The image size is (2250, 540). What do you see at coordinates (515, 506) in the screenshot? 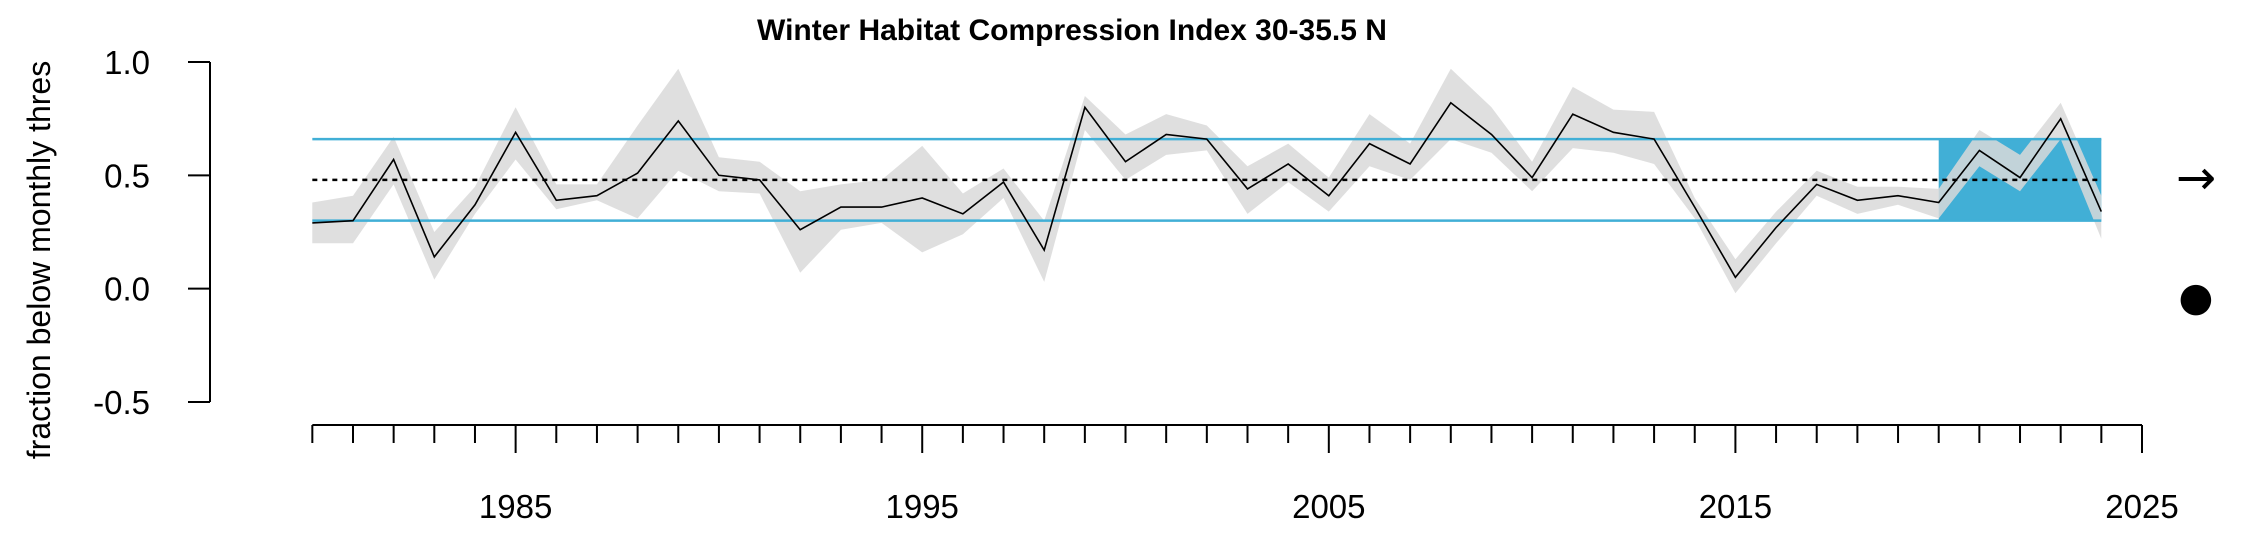
I see `x-tick-label: 1985` at bounding box center [515, 506].